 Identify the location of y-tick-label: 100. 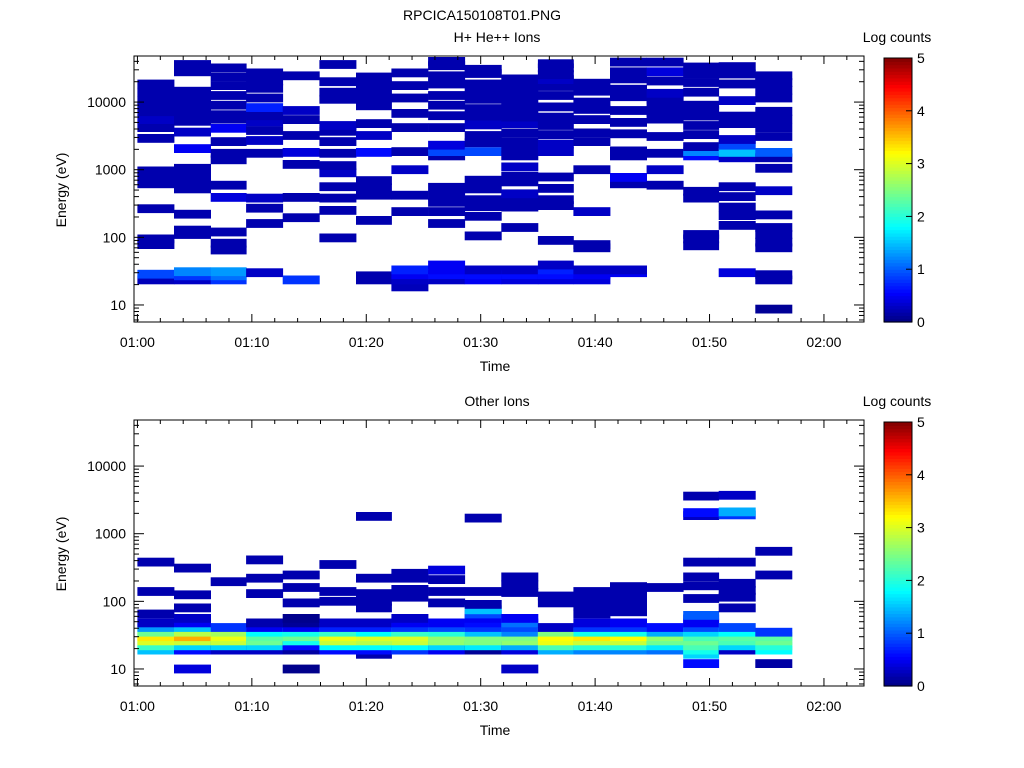
(115, 237).